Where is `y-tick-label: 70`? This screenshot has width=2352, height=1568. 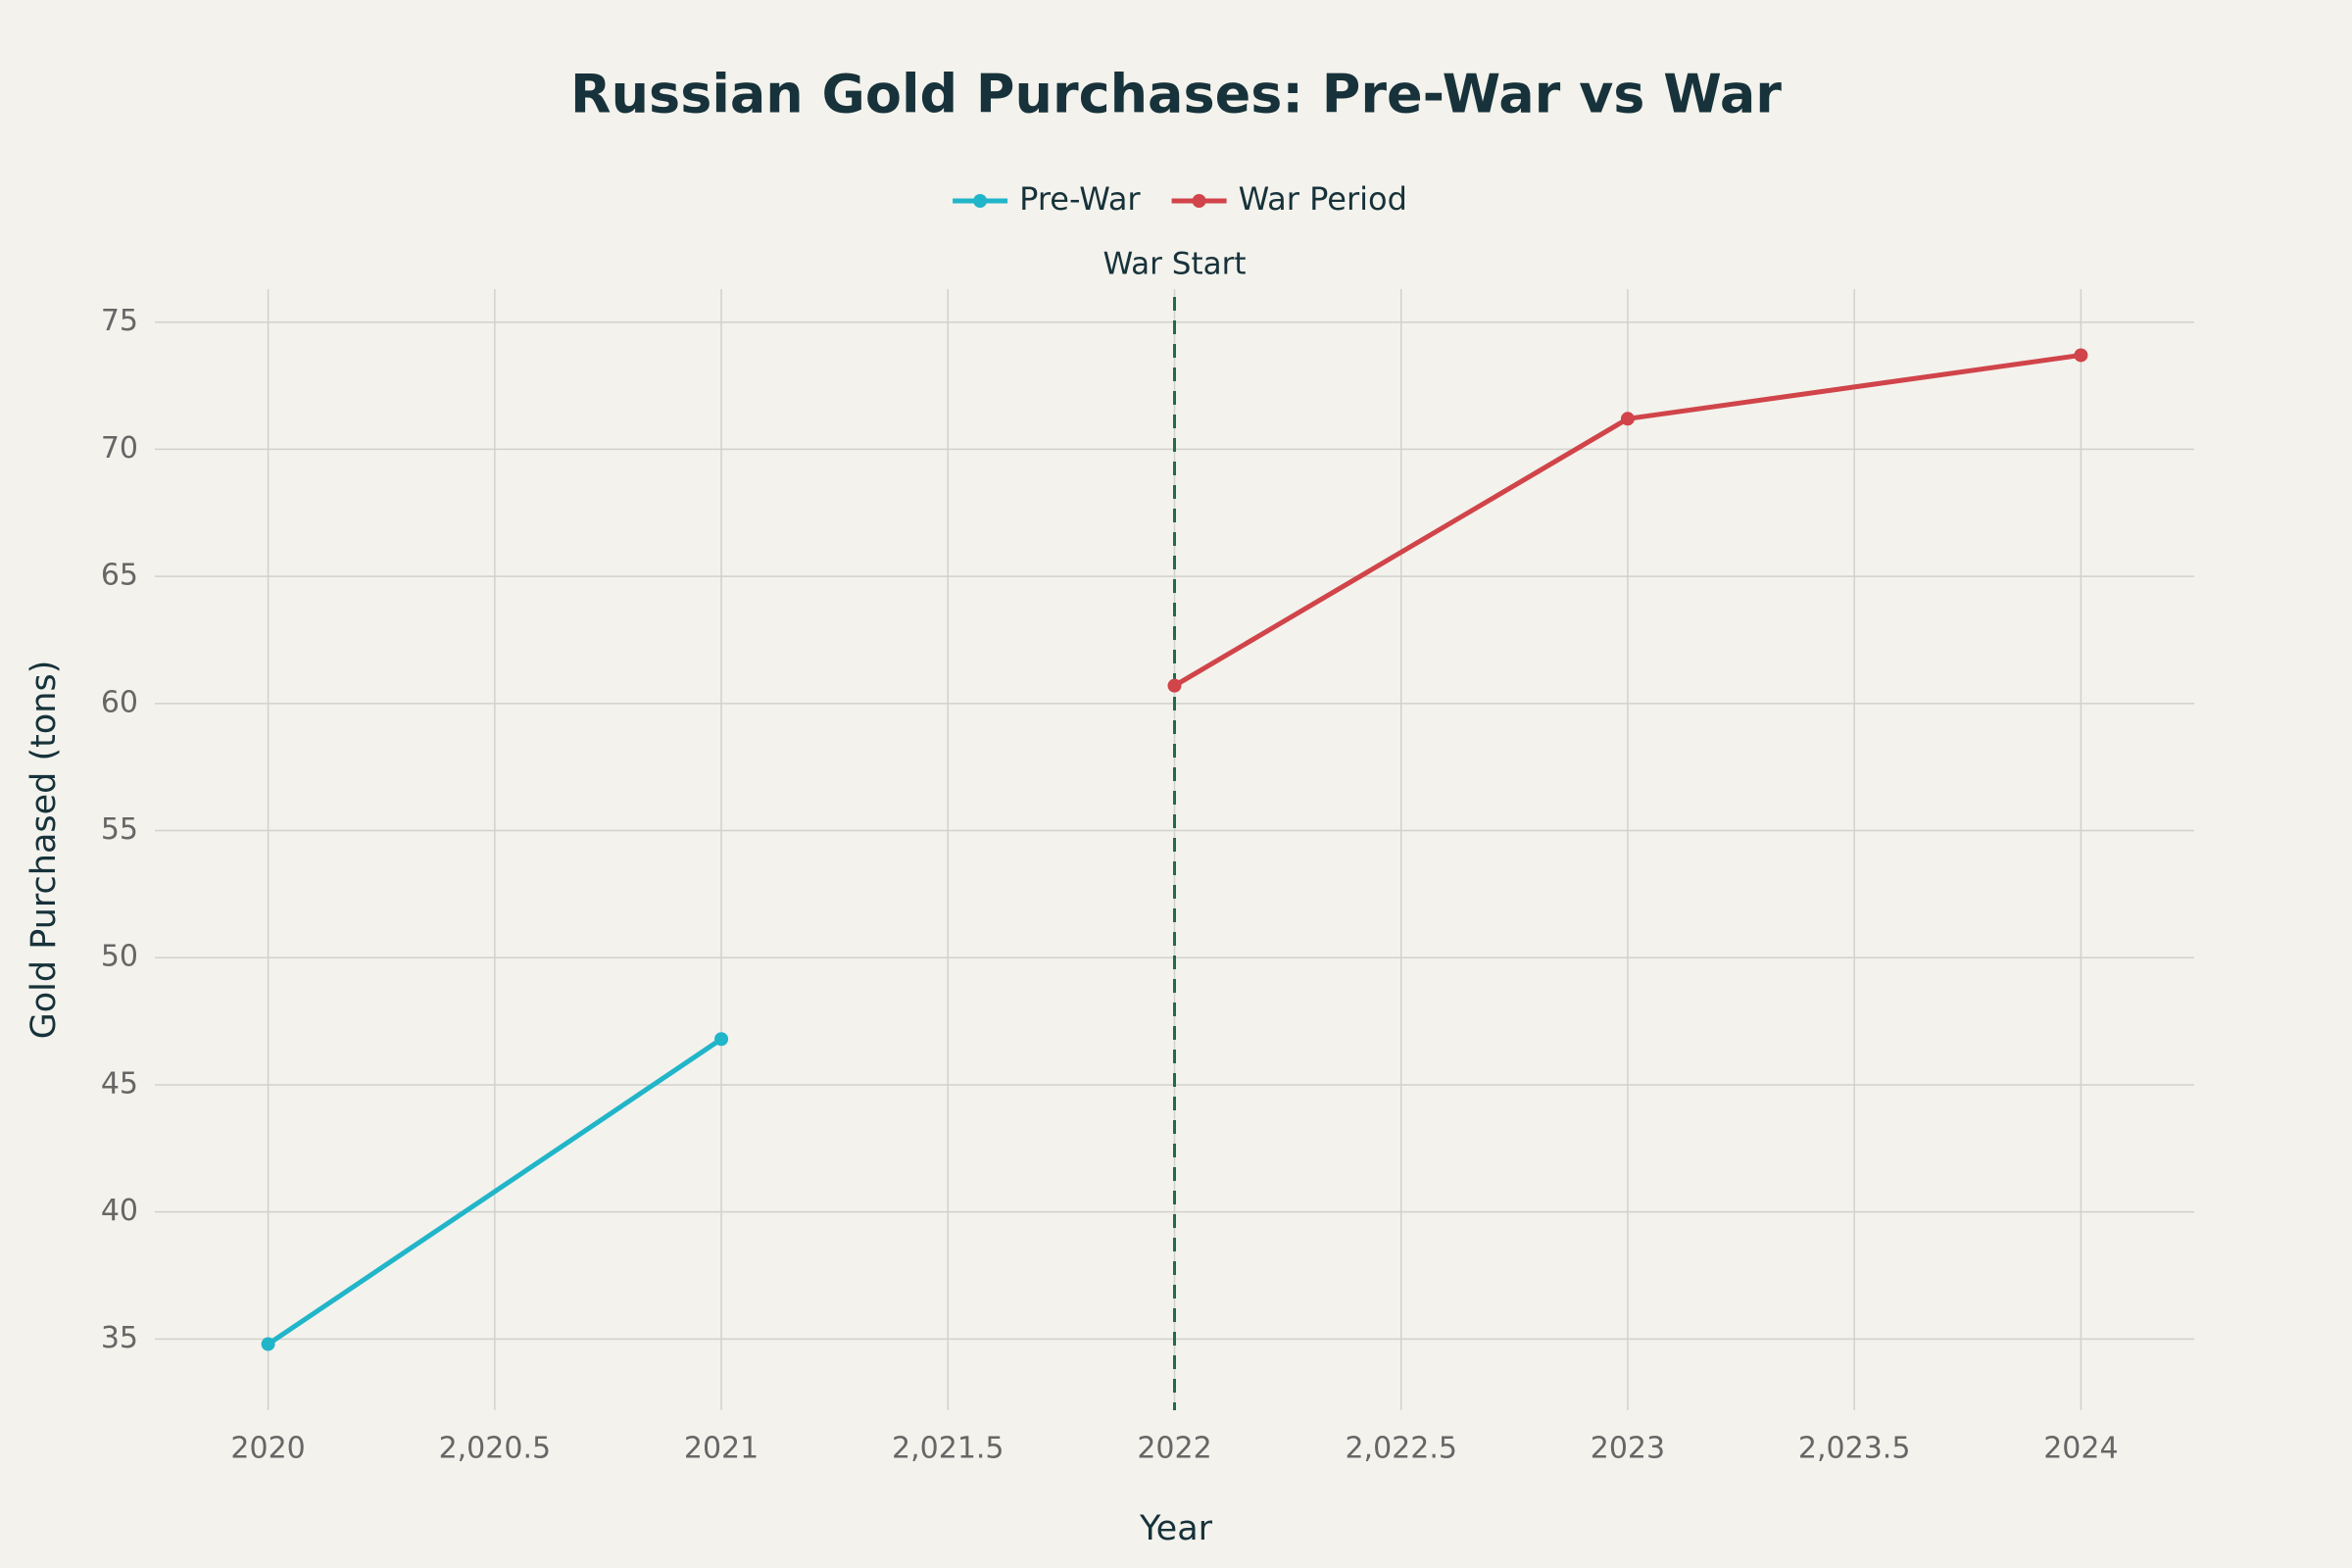 y-tick-label: 70 is located at coordinates (119, 448).